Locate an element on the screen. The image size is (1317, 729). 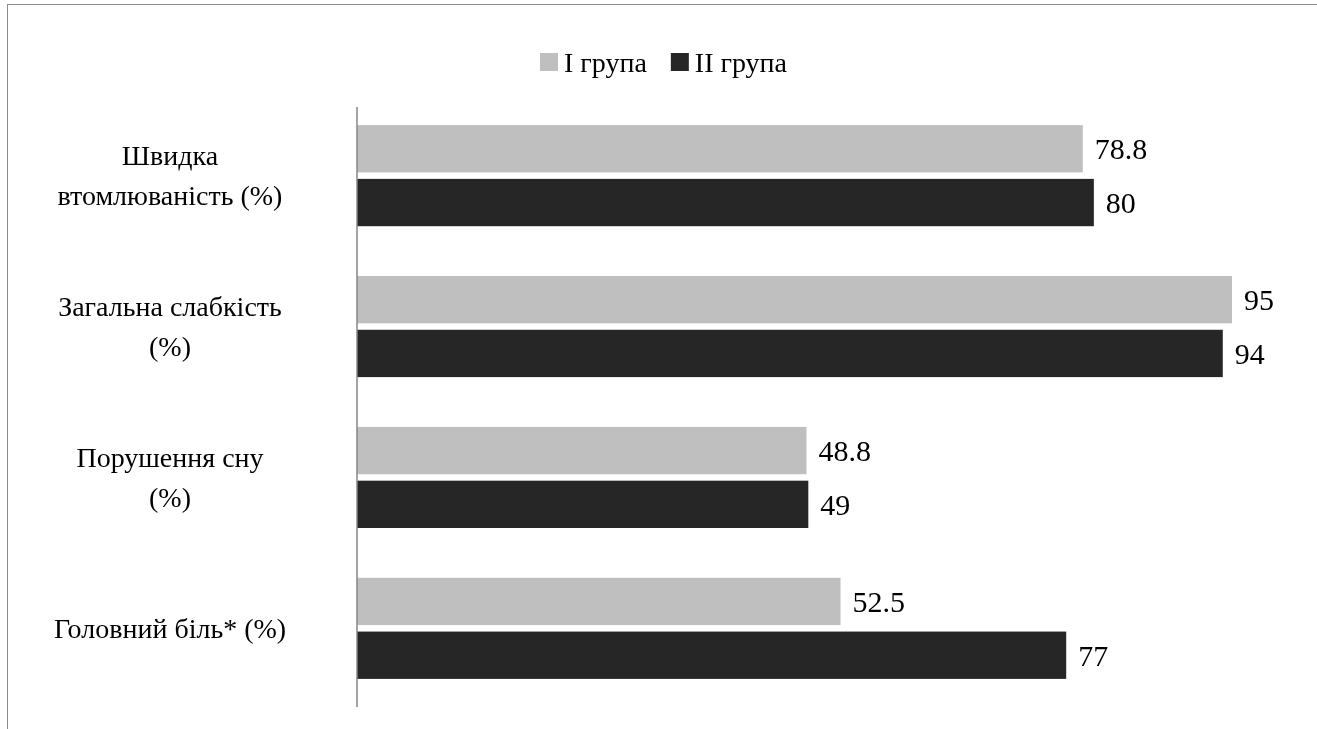
data-label: 80 is located at coordinates (1120, 203).